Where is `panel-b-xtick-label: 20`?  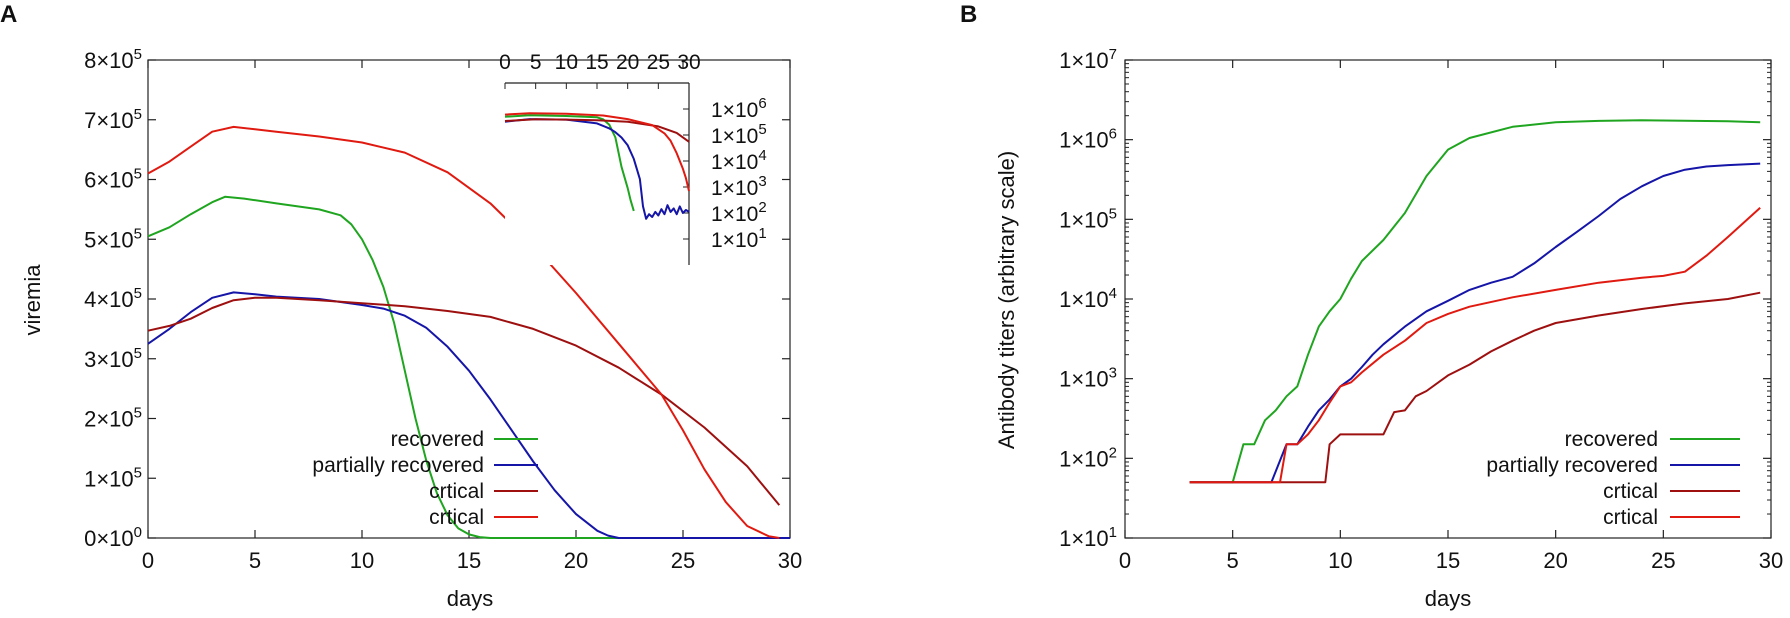
panel-b-xtick-label: 20 is located at coordinates (1555, 560).